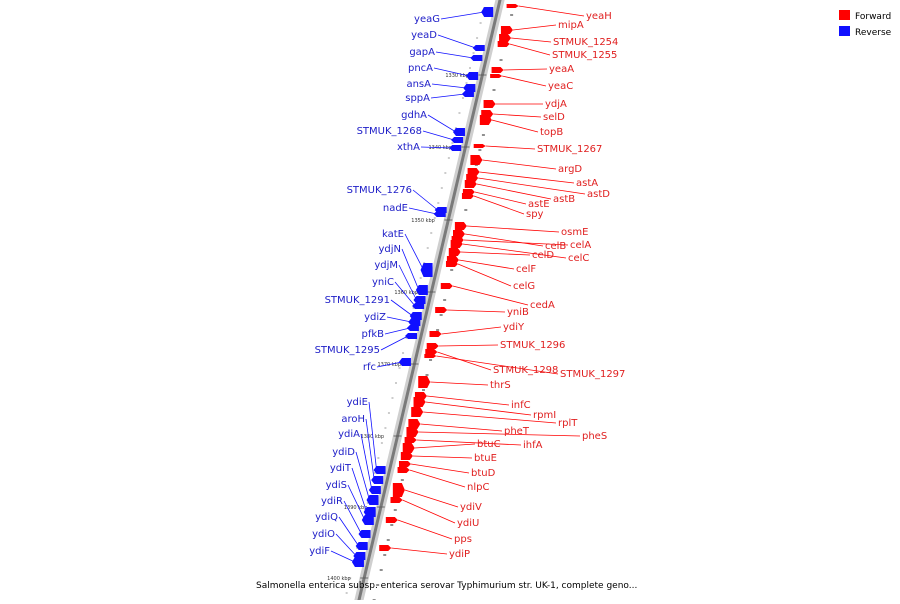 Image resolution: width=900 pixels, height=604 pixels. I want to click on gene-block-ydiR, so click(364, 534).